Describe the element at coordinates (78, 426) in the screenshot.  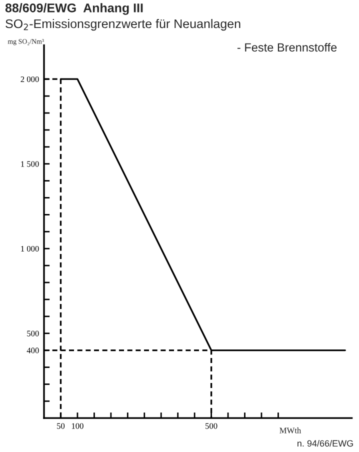
I see `x-tick-label: 100` at that location.